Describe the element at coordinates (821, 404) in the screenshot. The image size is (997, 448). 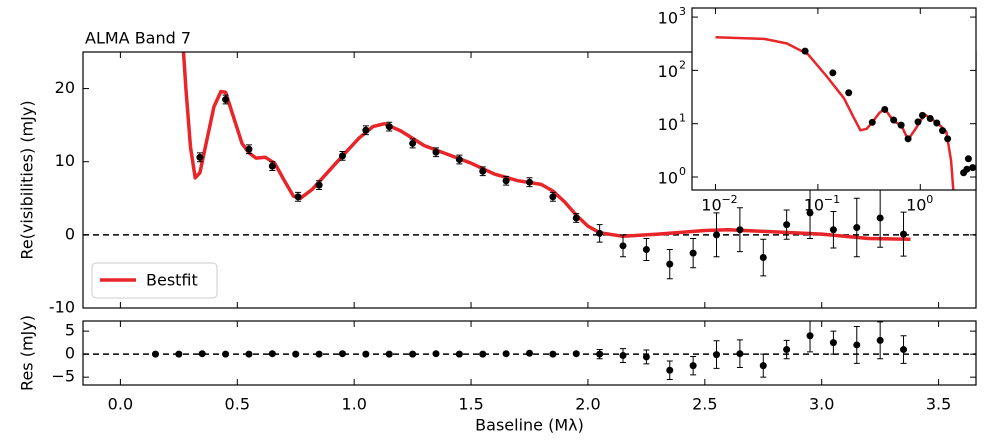
I see `x-tick-label: 3.0` at that location.